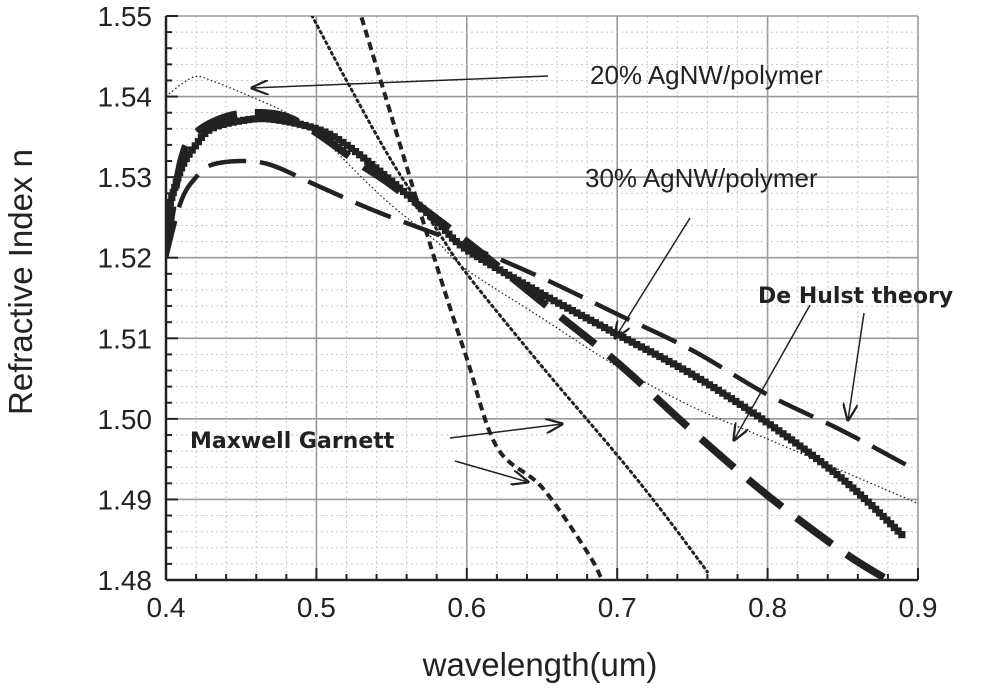 The height and width of the screenshot is (693, 1000). I want to click on y-tick-label: 1.50, so click(125, 419).